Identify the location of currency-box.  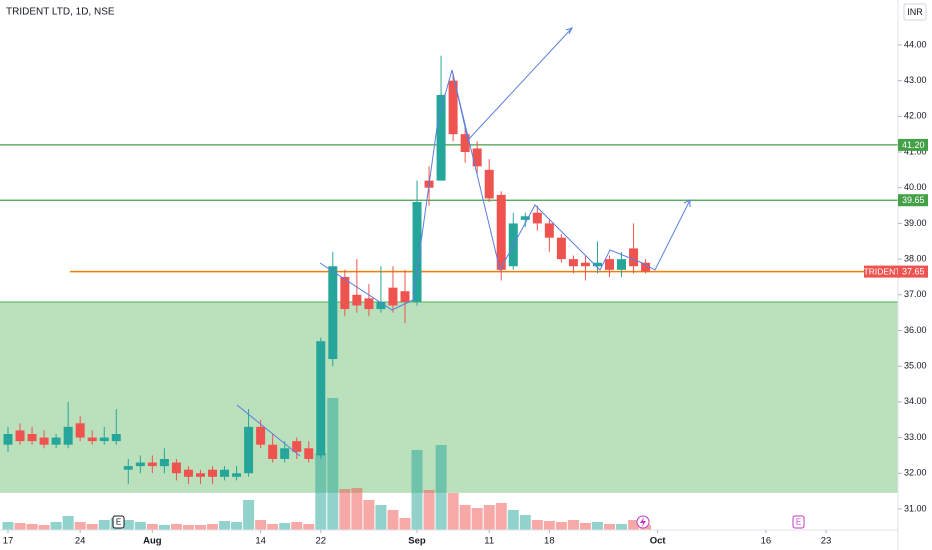
(915, 12).